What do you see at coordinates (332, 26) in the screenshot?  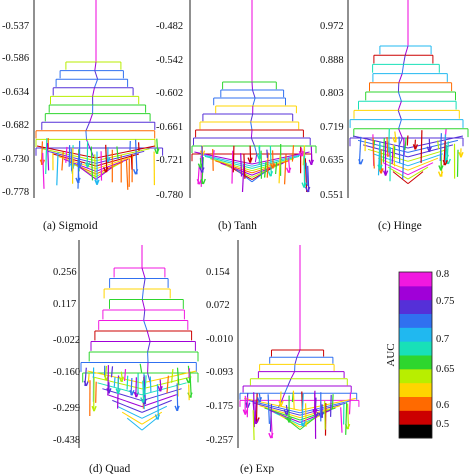 I see `panel-c-ytick-0: 0.972` at bounding box center [332, 26].